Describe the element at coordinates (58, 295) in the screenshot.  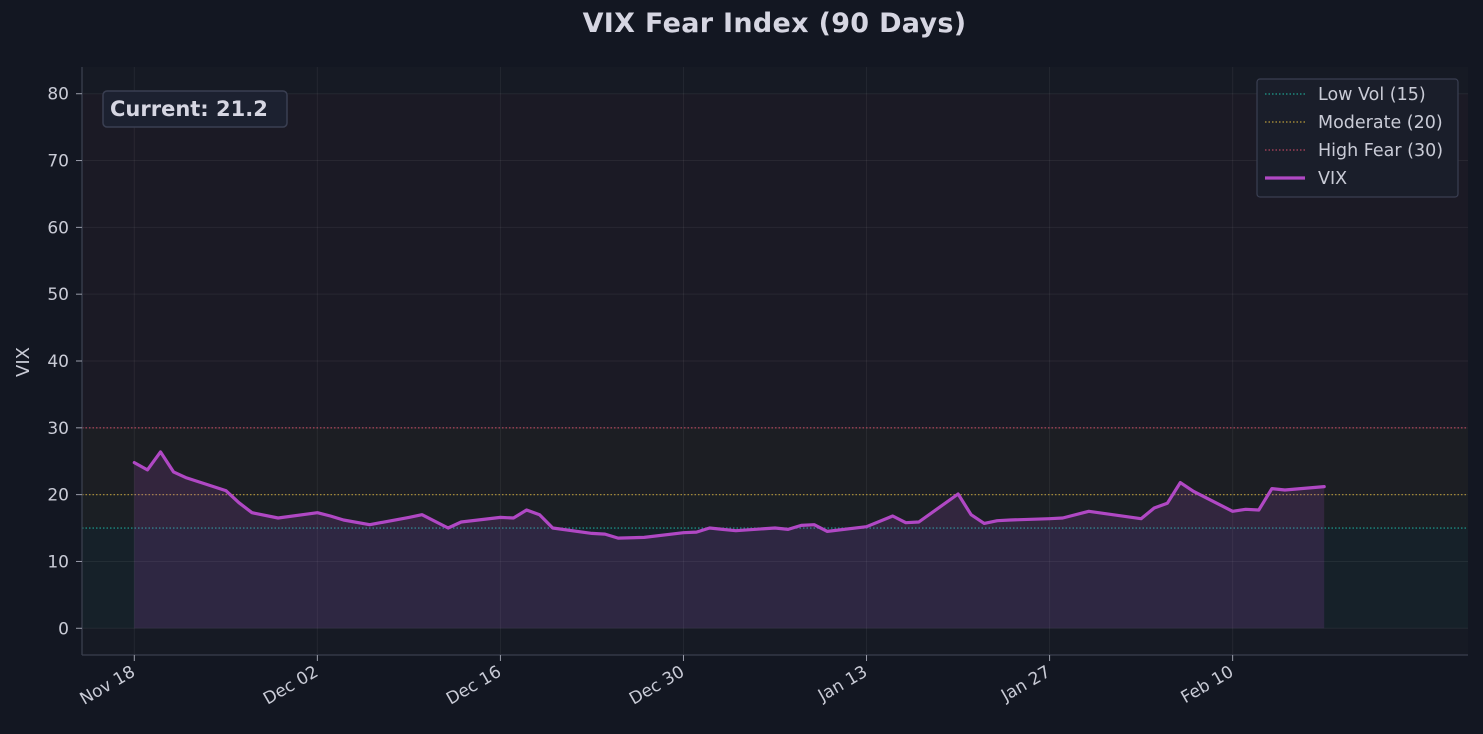
I see `y-tick-label: 50` at that location.